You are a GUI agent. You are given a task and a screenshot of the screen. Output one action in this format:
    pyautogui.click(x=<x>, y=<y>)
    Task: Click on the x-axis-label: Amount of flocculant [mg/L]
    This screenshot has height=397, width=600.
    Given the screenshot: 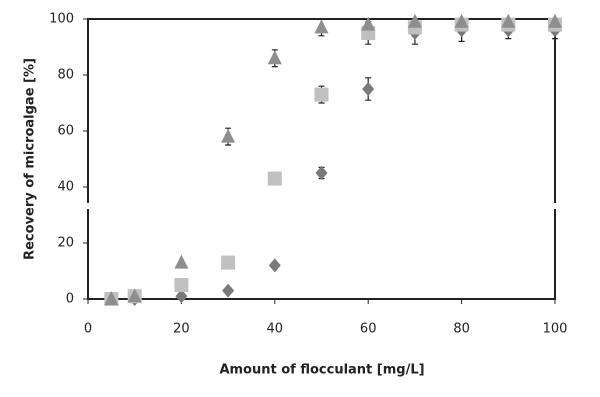 What is the action you would take?
    pyautogui.click(x=321, y=370)
    